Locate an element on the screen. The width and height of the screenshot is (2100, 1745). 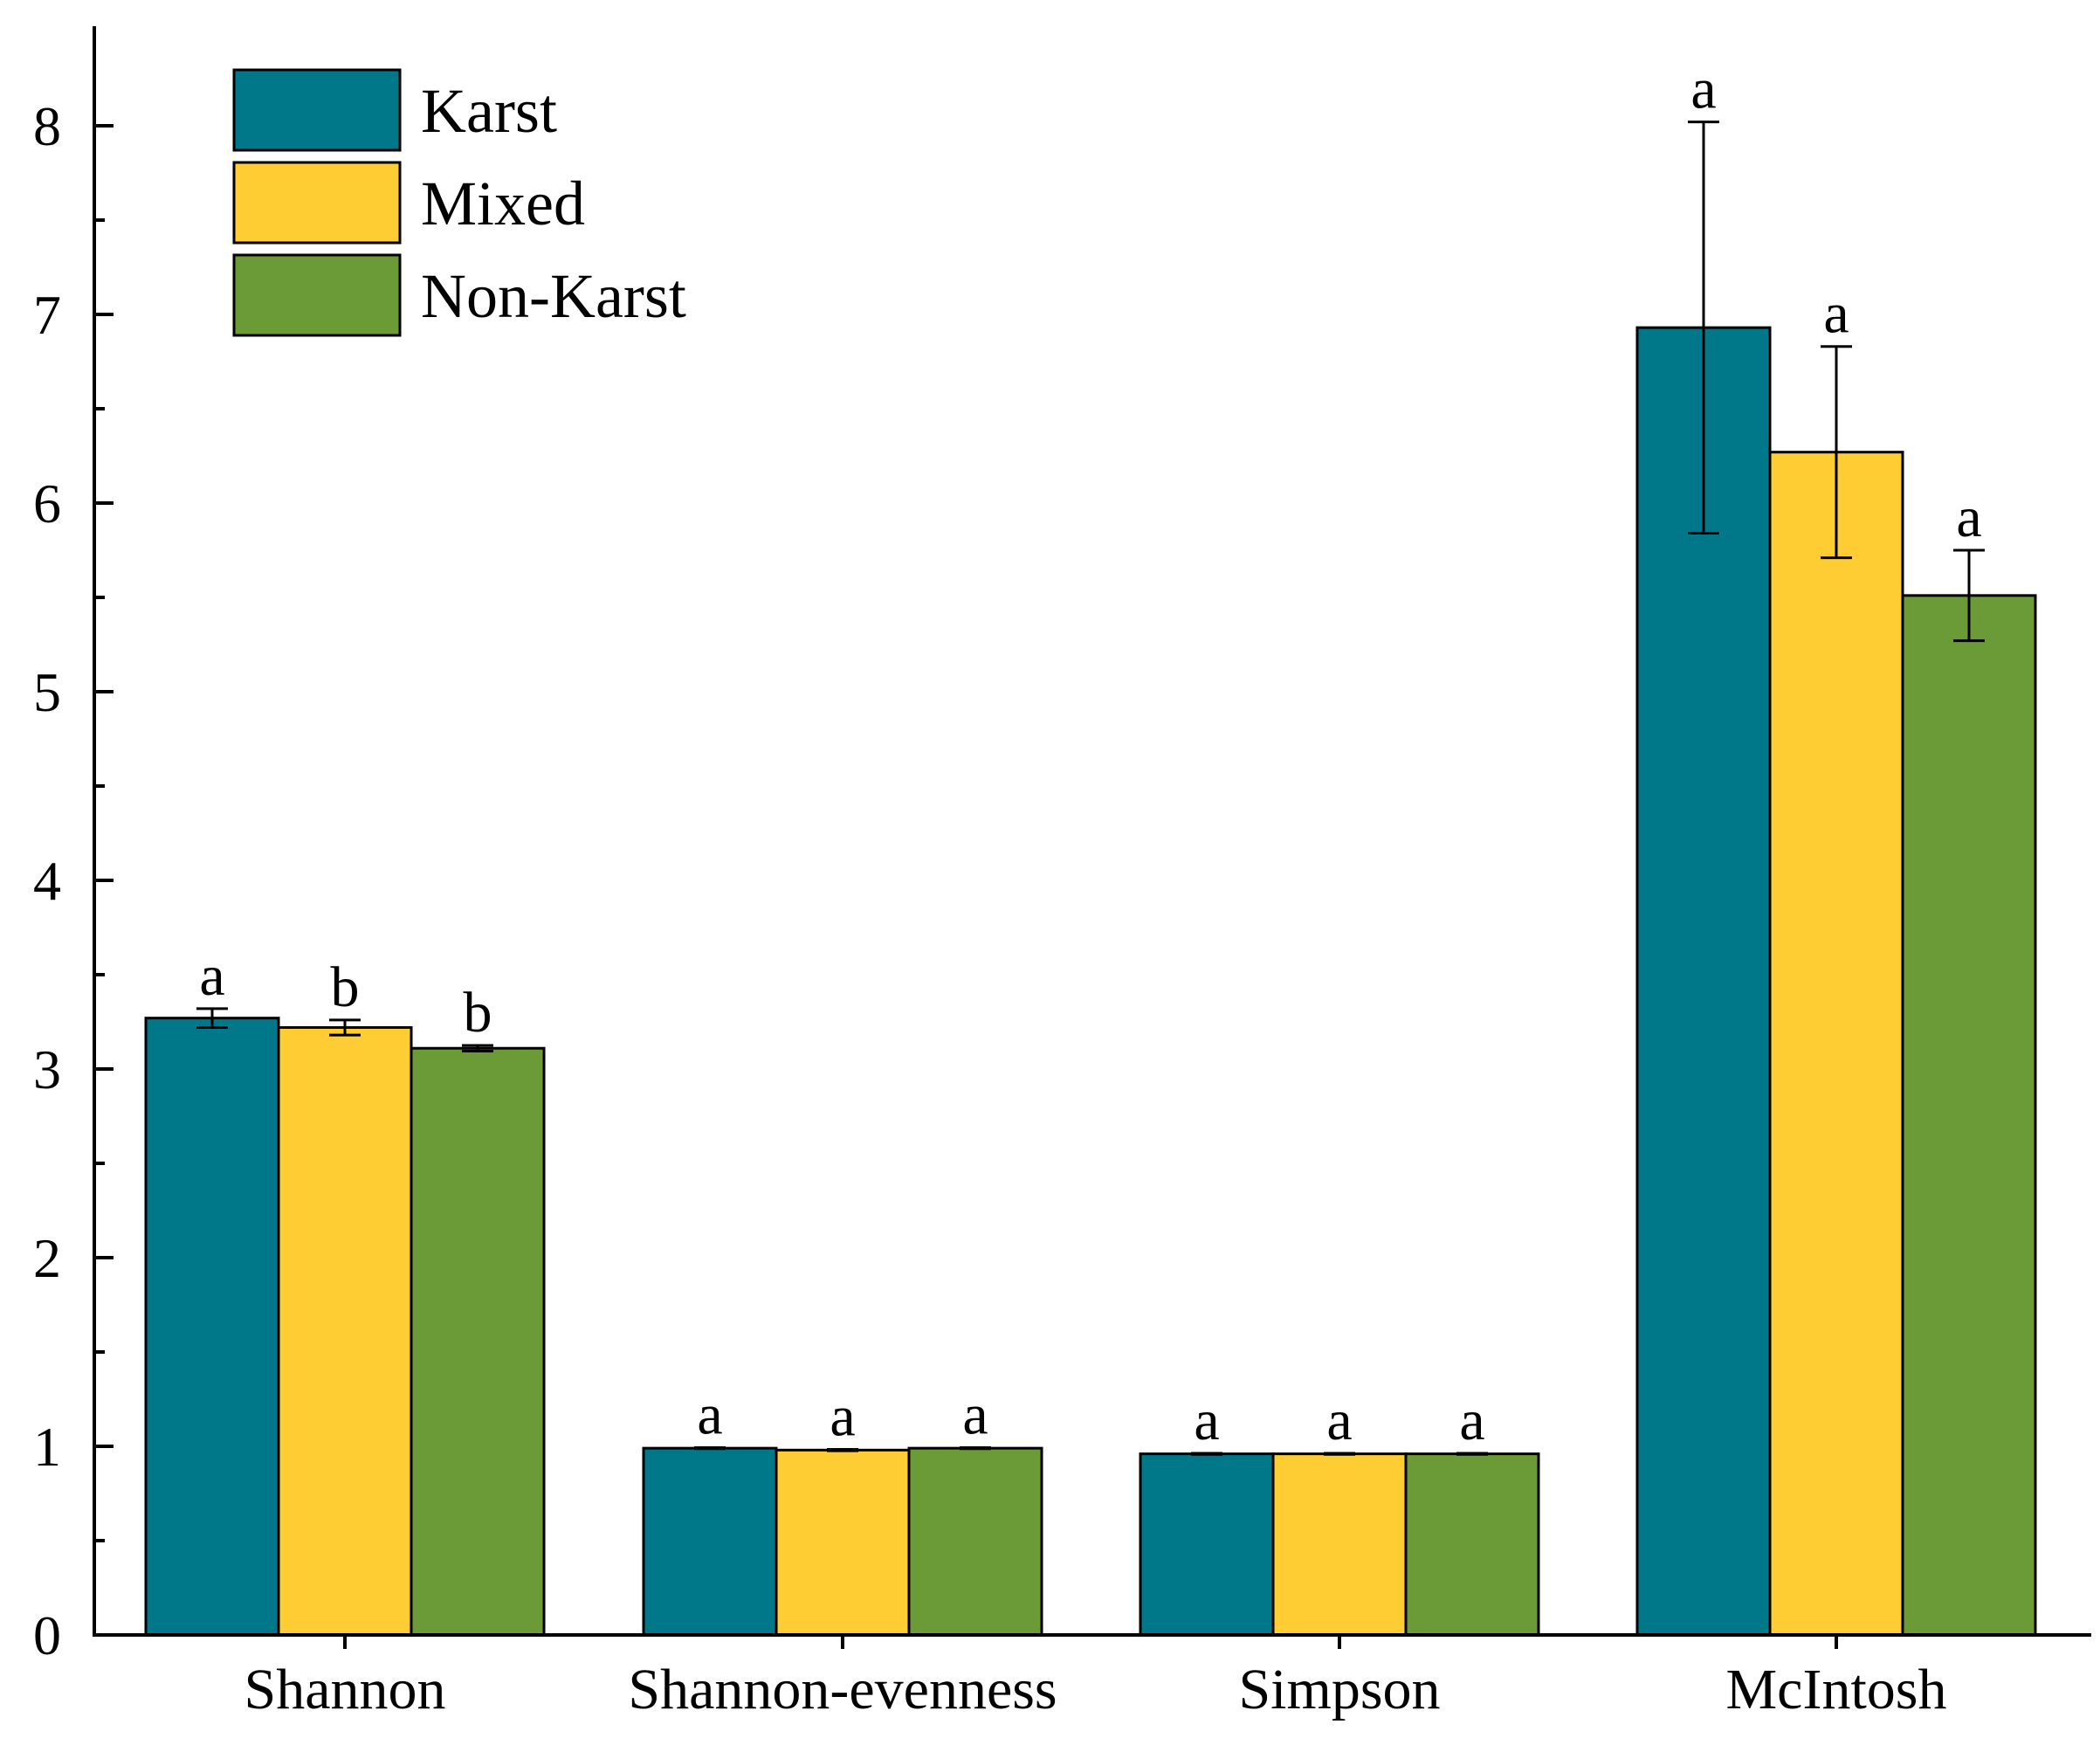
legend-label: Non-Karst is located at coordinates (553, 296).